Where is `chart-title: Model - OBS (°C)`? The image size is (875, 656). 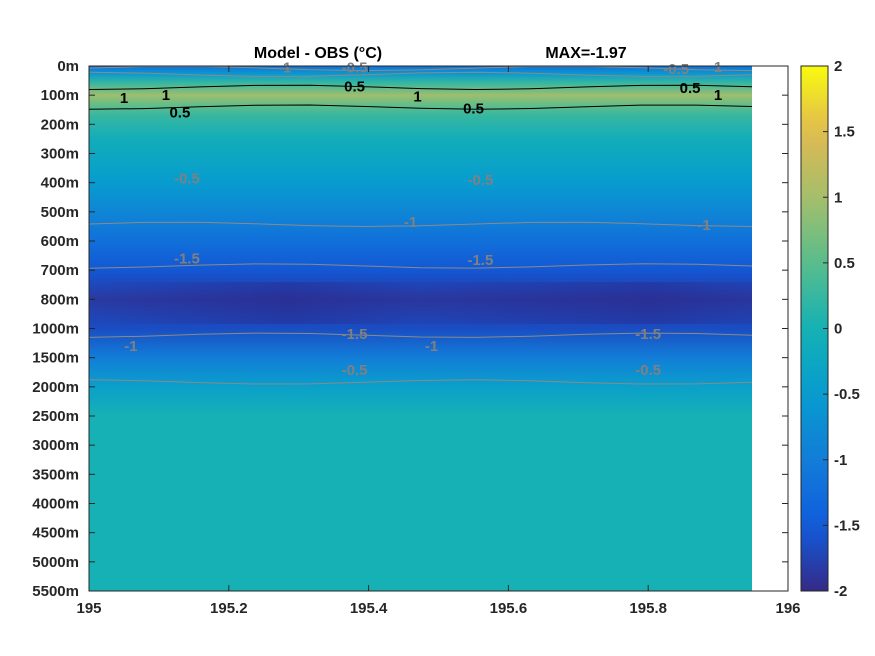
chart-title: Model - OBS (°C) is located at coordinates (318, 53).